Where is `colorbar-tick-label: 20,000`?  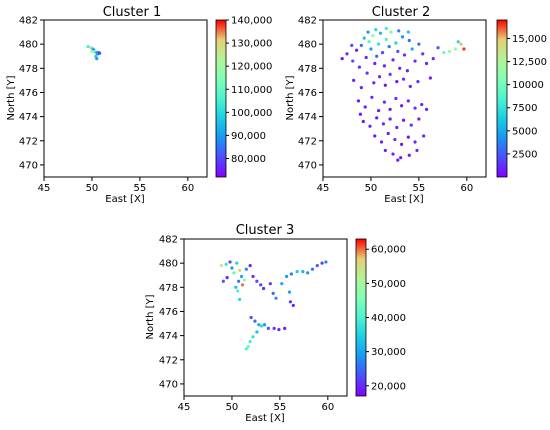
colorbar-tick-label: 20,000 is located at coordinates (388, 386).